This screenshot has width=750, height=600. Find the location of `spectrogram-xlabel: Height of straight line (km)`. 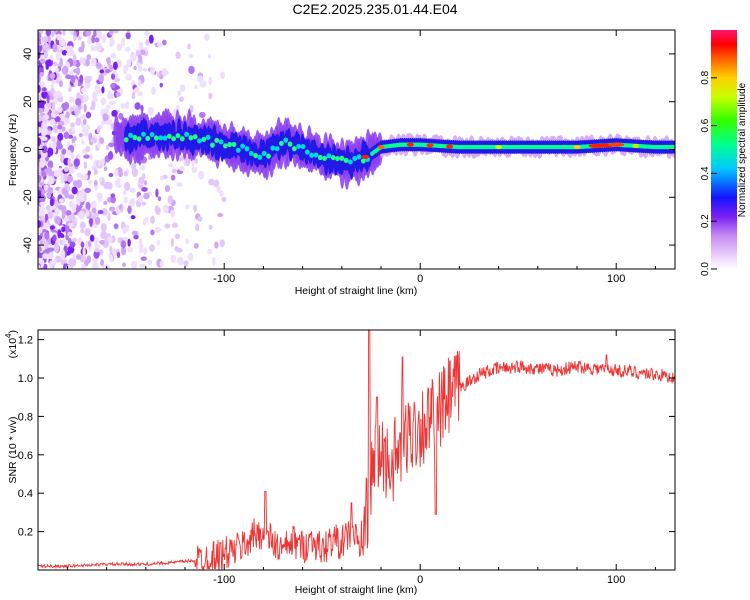

spectrogram-xlabel: Height of straight line (km) is located at coordinates (356, 291).